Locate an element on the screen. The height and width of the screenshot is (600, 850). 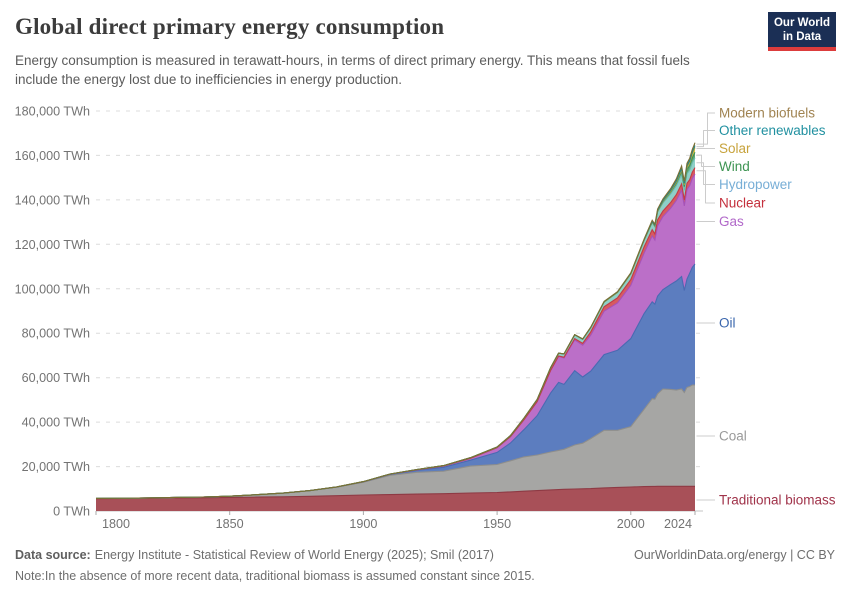
note-label: Note: is located at coordinates (30, 576).